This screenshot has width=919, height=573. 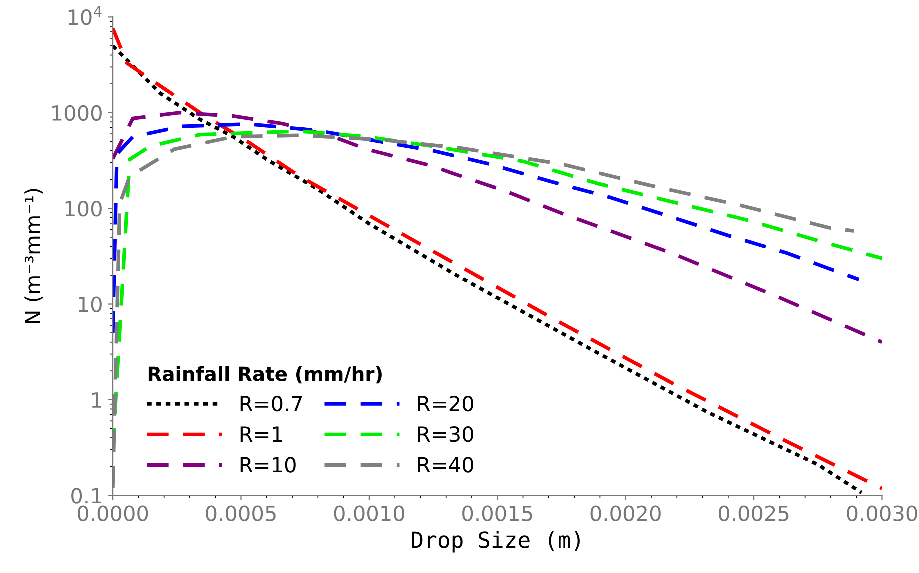 What do you see at coordinates (497, 514) in the screenshot?
I see `x-tick-label: 0.0015` at bounding box center [497, 514].